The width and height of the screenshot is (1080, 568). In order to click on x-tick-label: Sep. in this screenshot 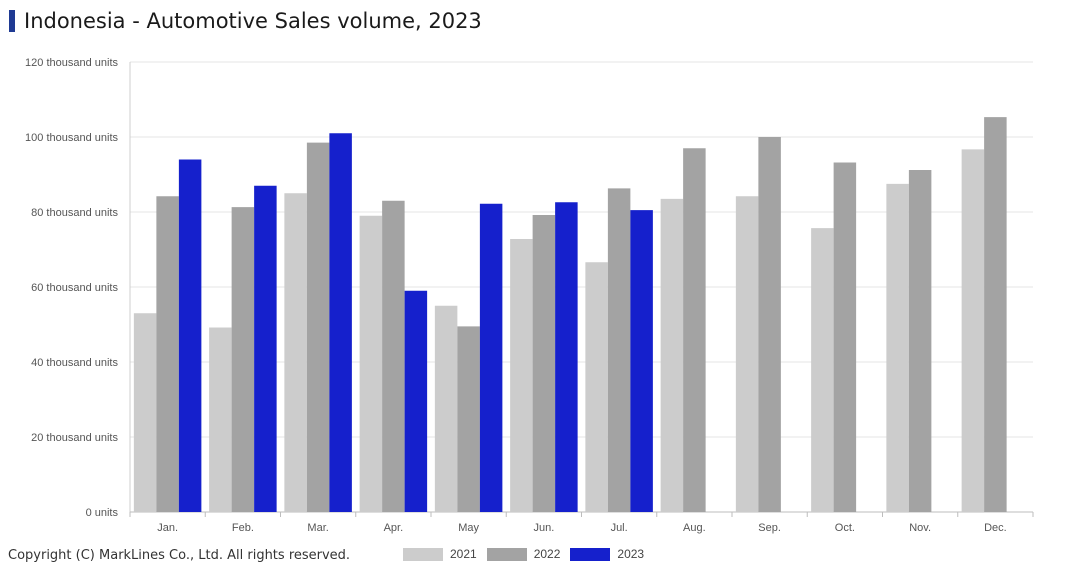, I will do `click(769, 528)`.